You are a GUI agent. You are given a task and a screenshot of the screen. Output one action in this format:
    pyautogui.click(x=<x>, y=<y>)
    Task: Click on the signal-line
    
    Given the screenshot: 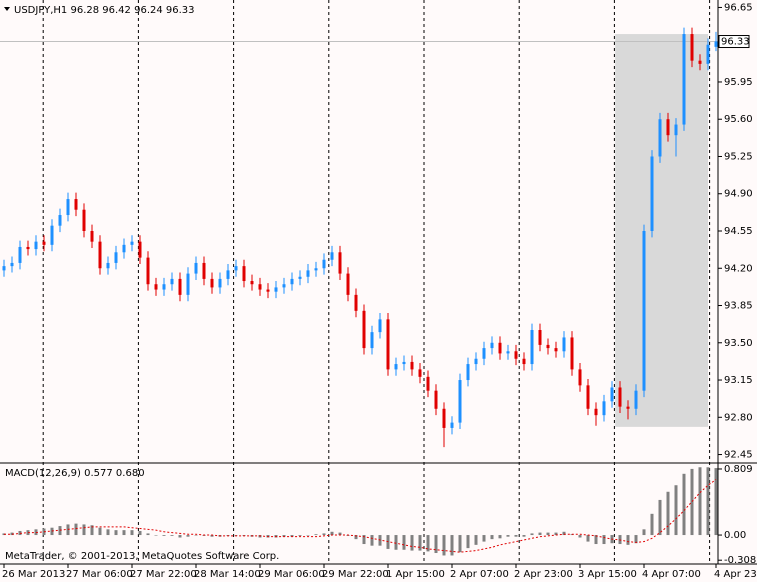 What is the action you would take?
    pyautogui.click(x=360, y=516)
    